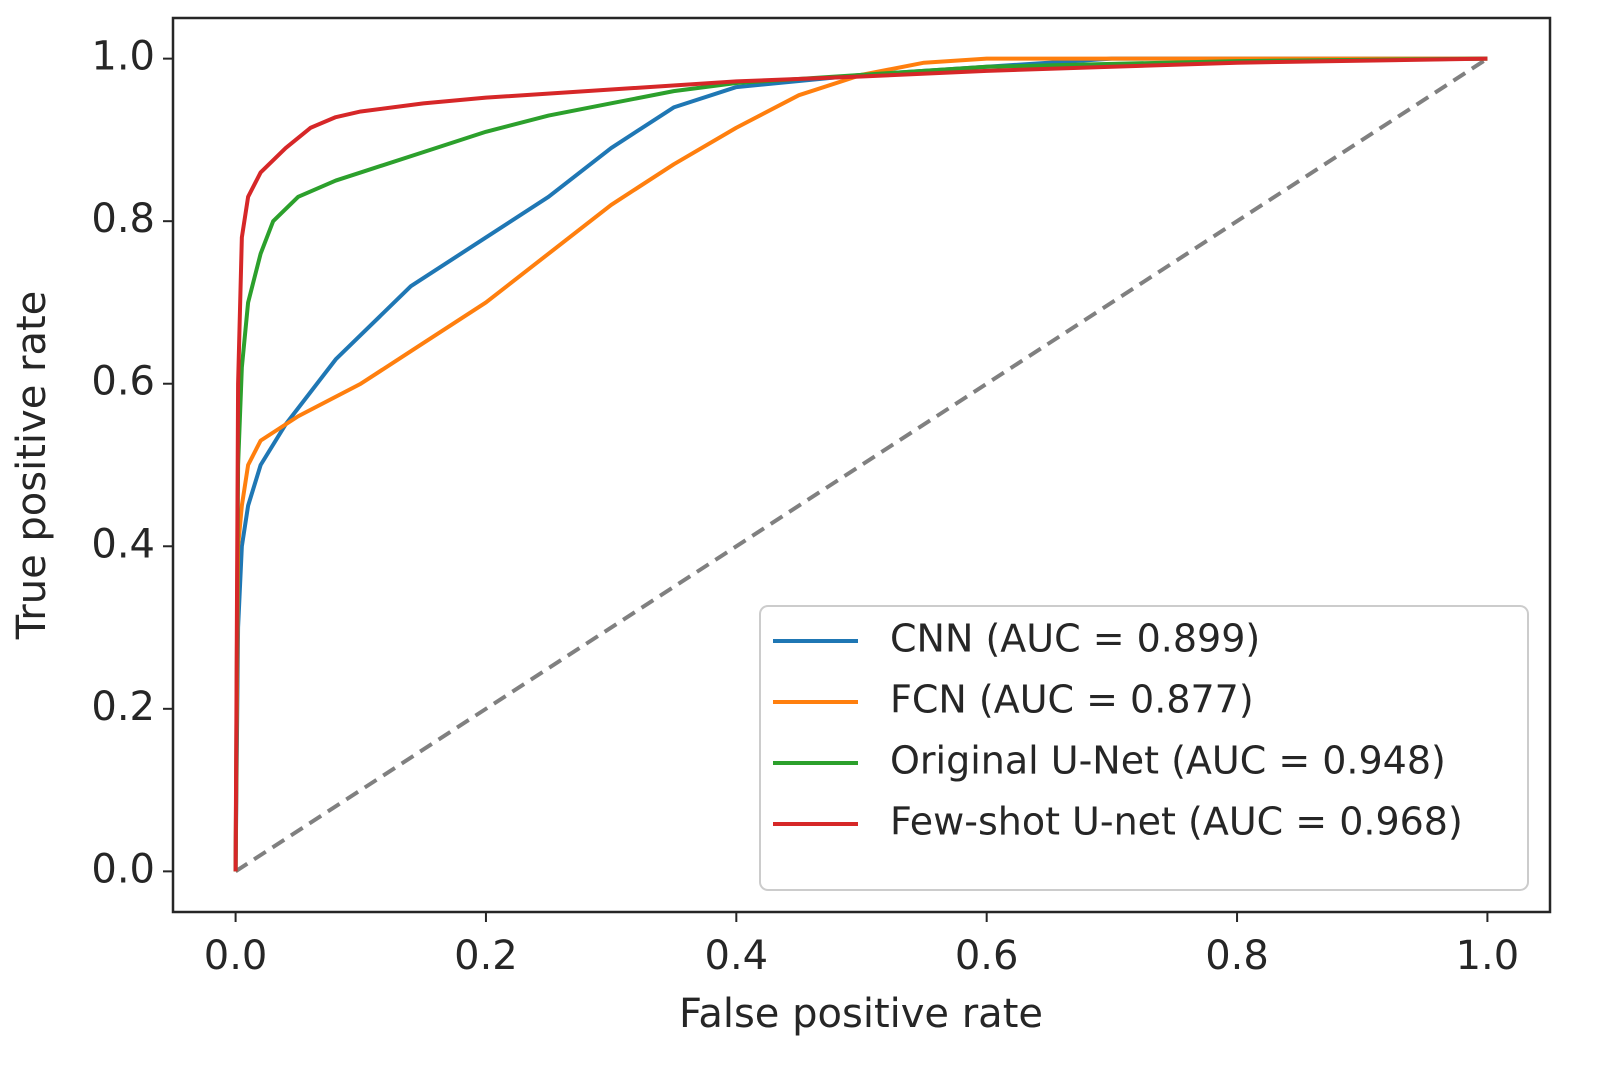 This screenshot has height=1088, width=1623. I want to click on x-tick-label: 1.0, so click(1488, 956).